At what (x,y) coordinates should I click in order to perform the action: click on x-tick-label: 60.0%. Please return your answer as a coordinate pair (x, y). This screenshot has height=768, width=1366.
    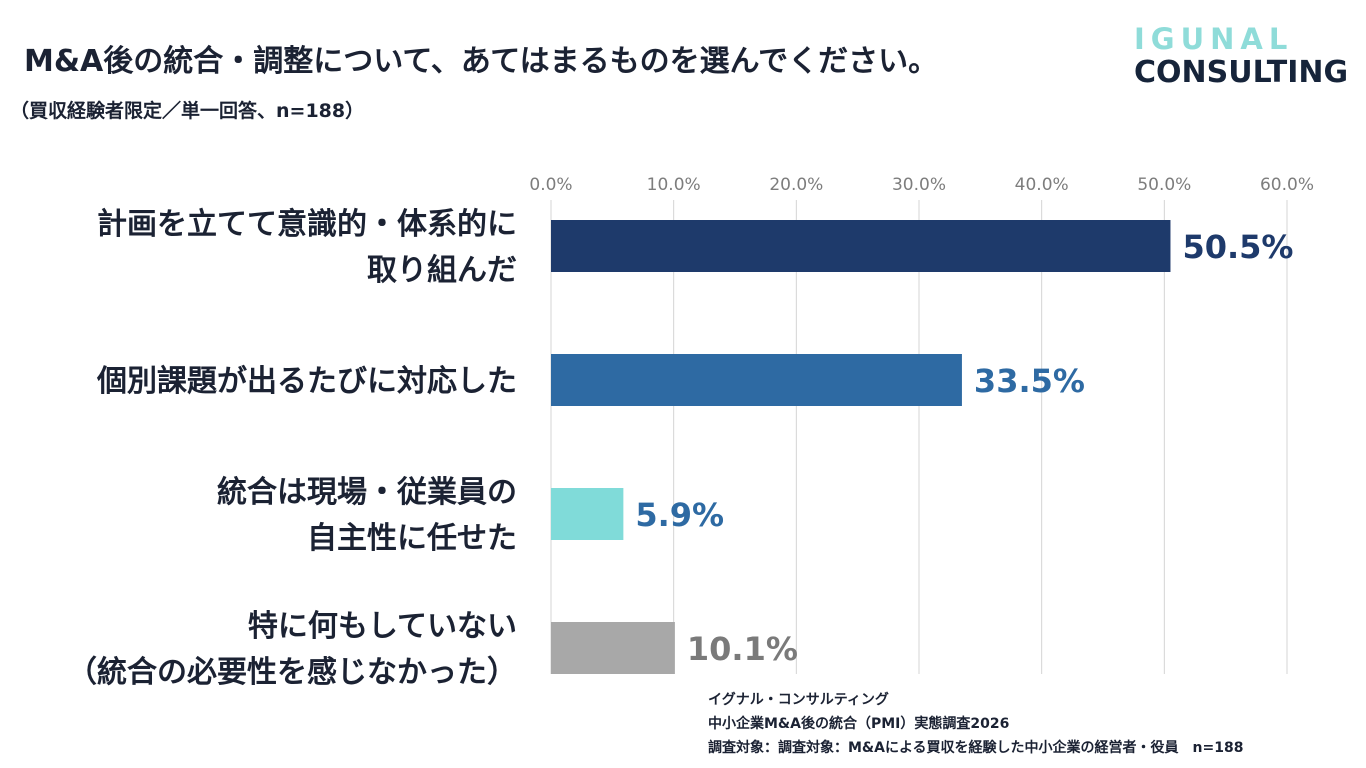
    Looking at the image, I should click on (1287, 185).